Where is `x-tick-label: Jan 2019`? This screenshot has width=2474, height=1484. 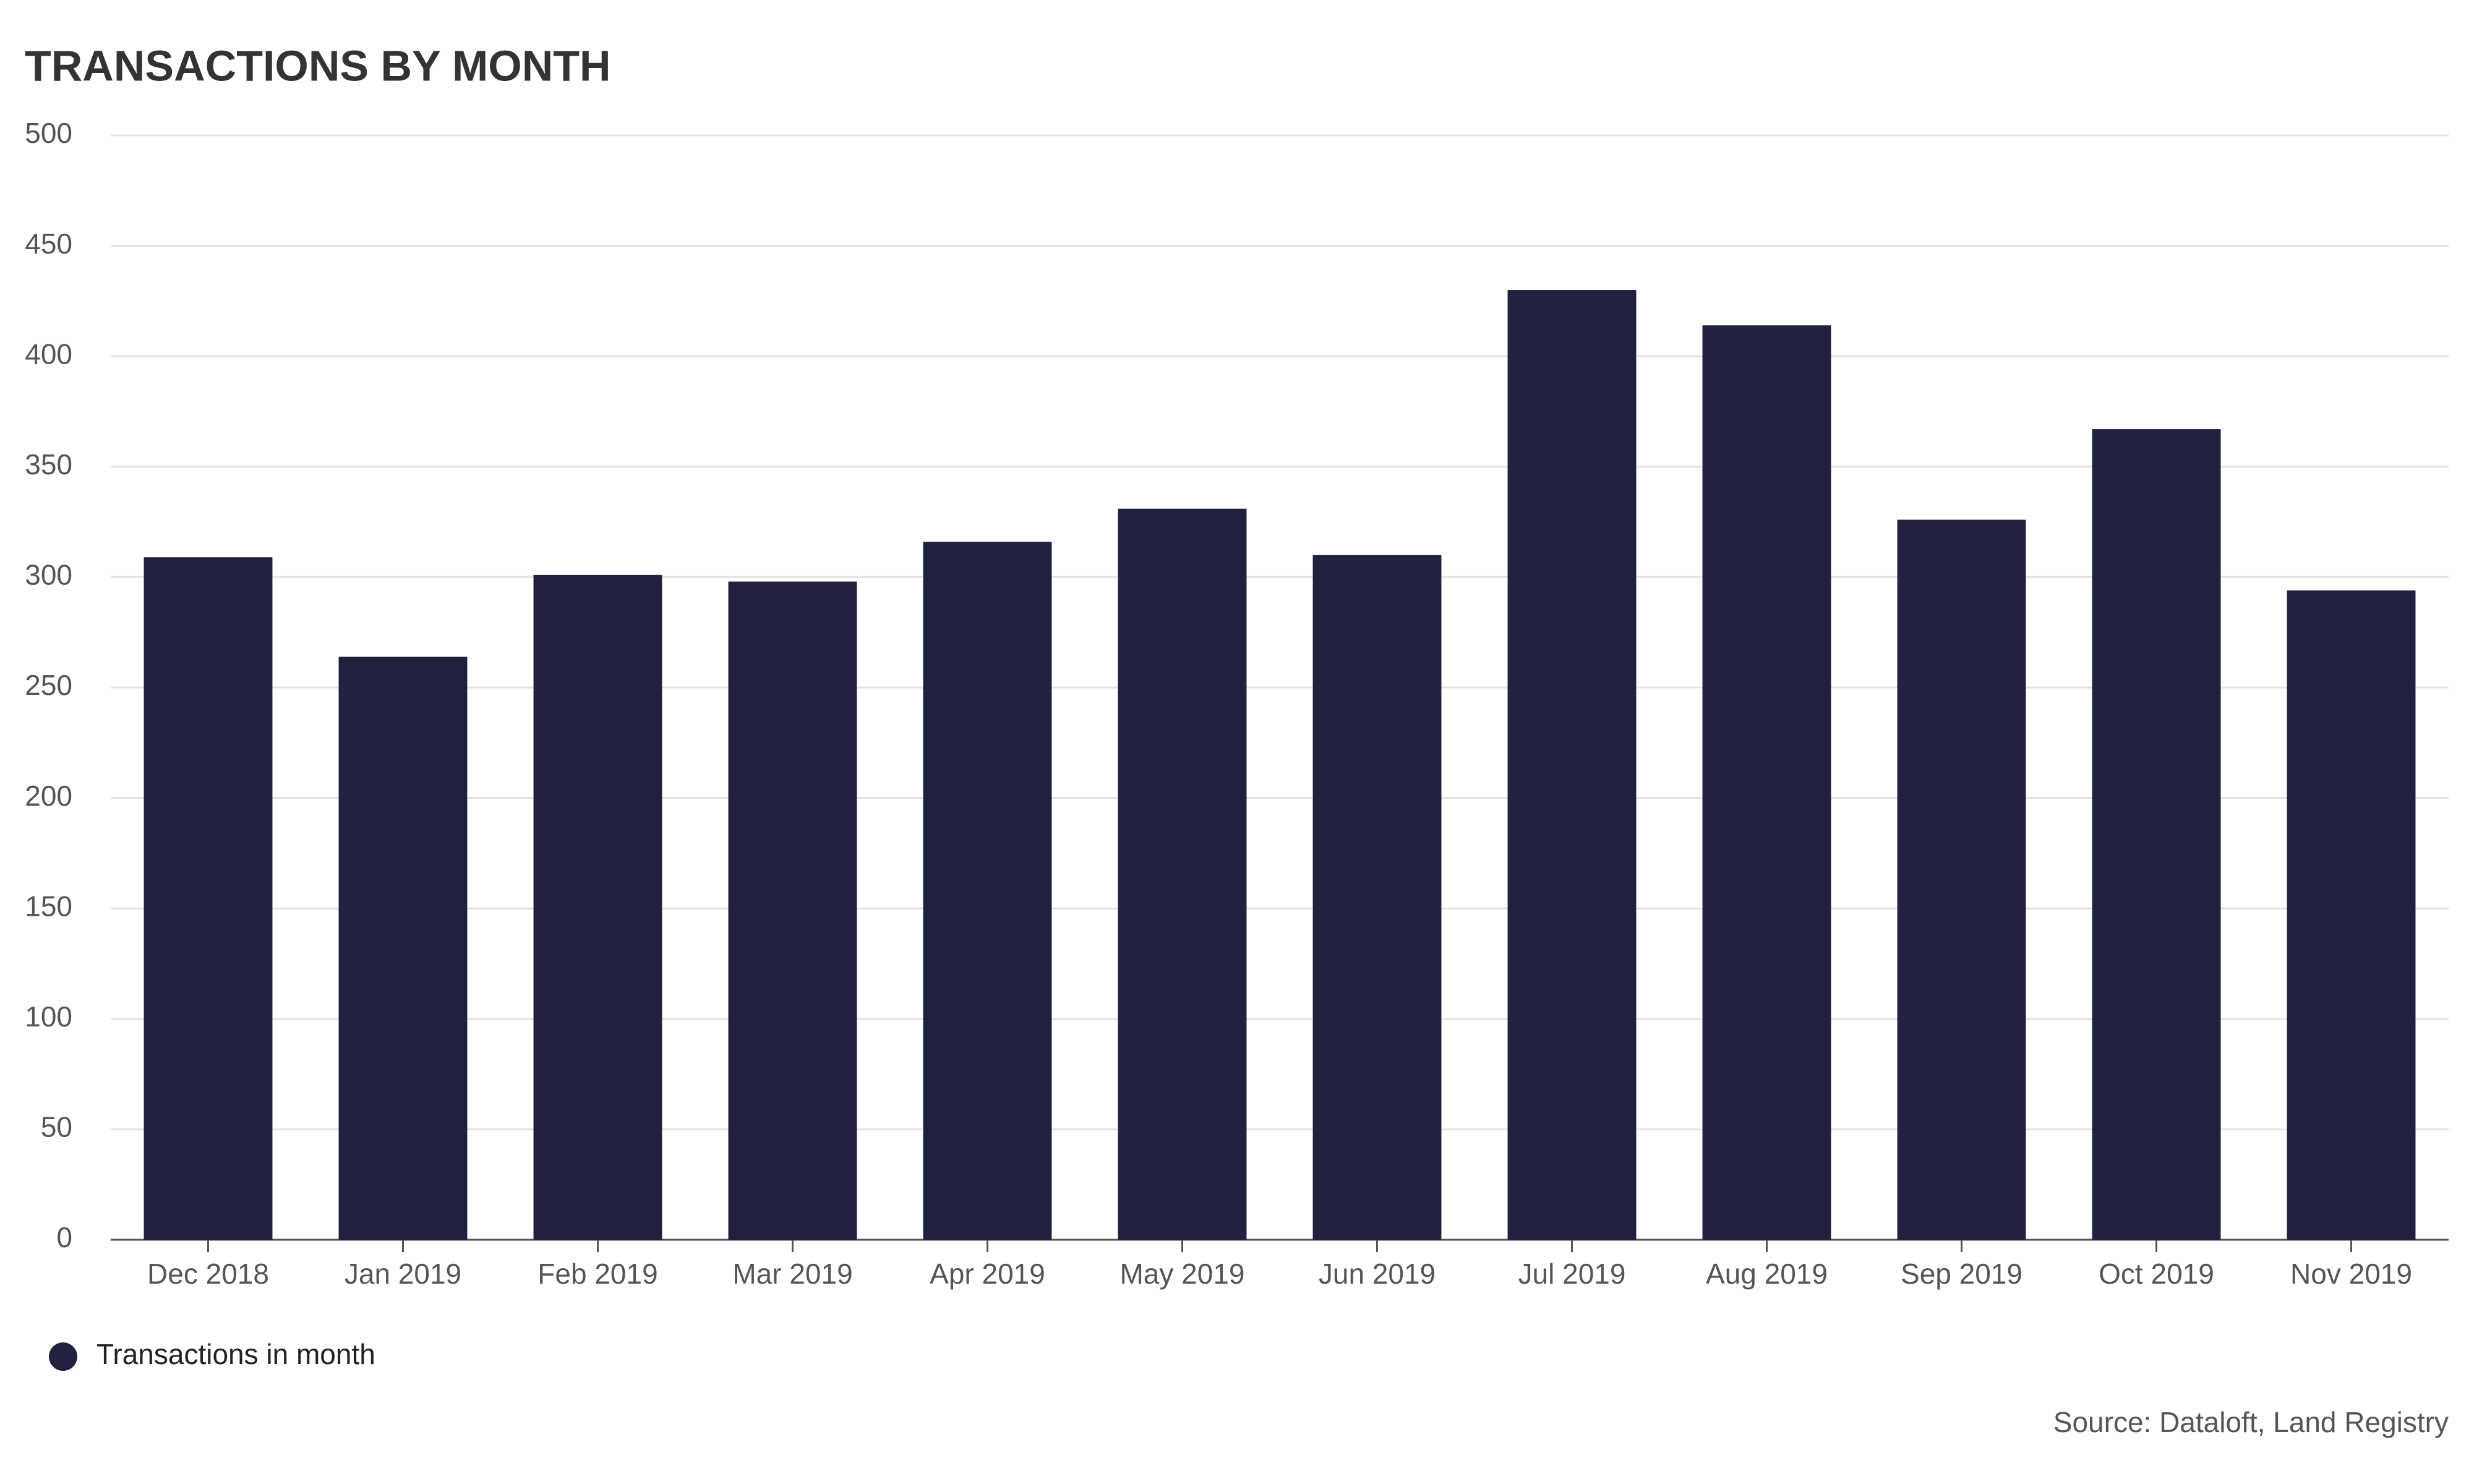 x-tick-label: Jan 2019 is located at coordinates (403, 1274).